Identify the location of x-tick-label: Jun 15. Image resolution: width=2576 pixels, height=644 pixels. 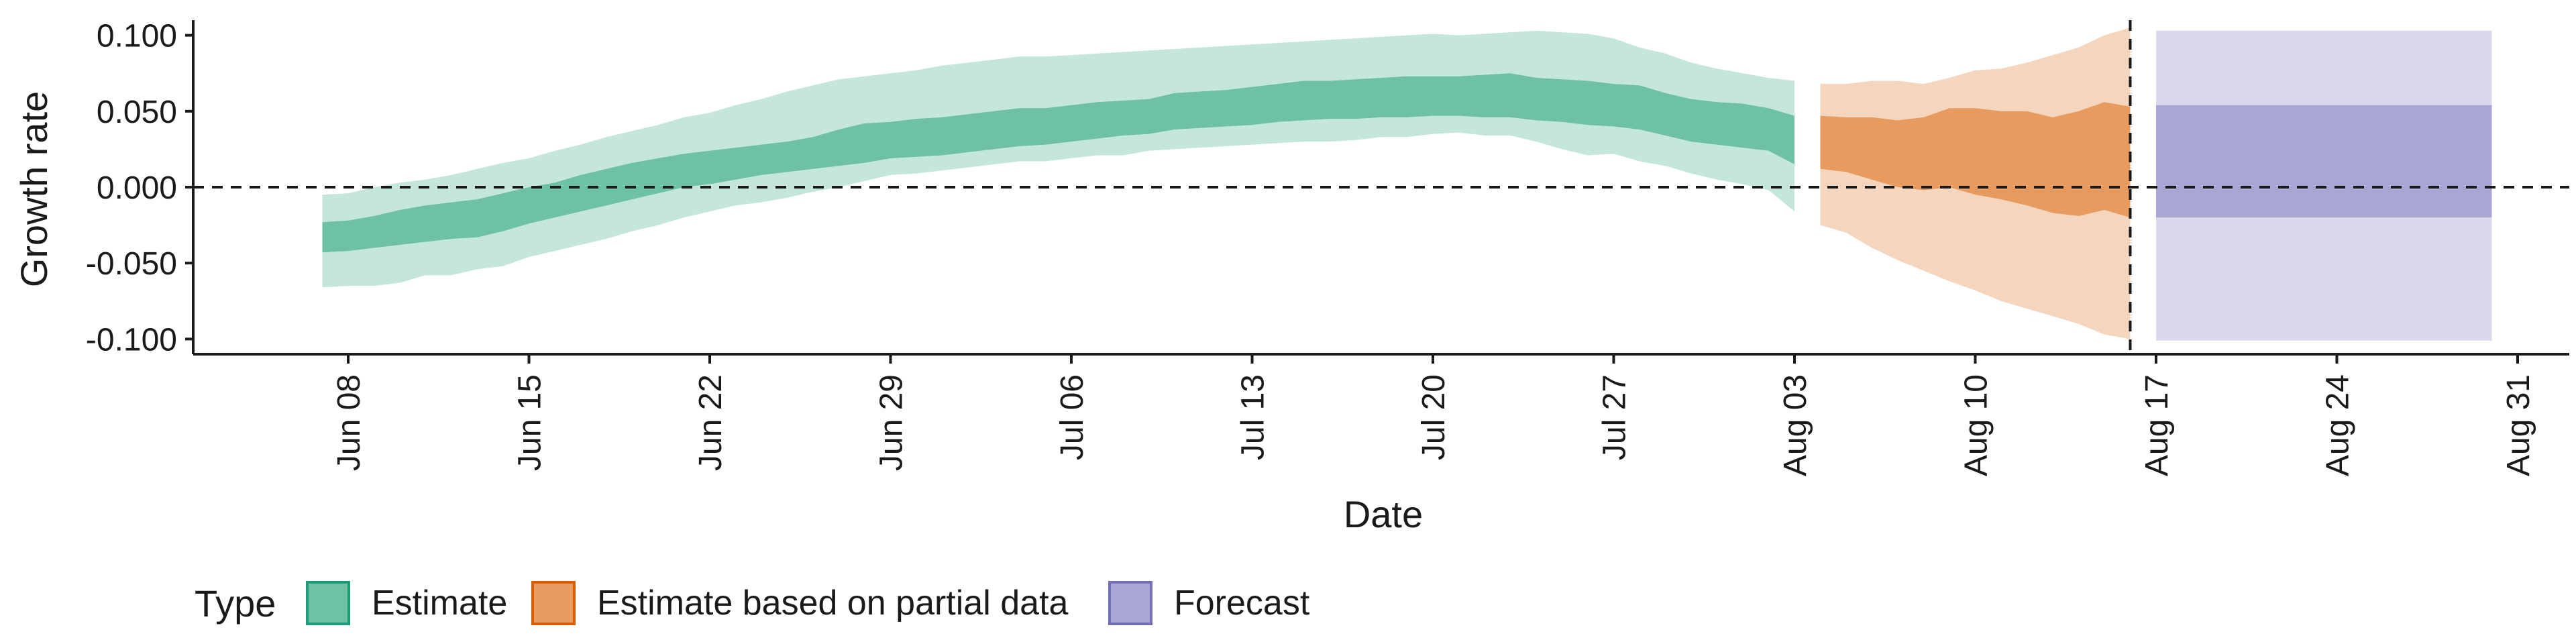
(530, 422).